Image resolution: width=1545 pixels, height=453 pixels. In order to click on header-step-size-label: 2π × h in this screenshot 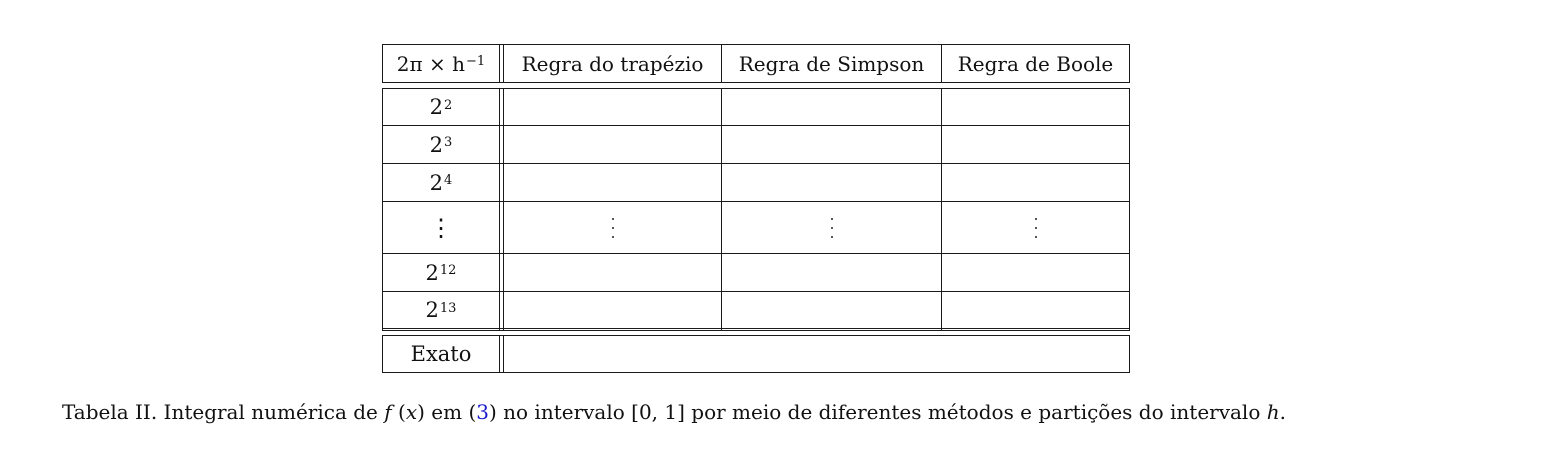, I will do `click(431, 63)`.